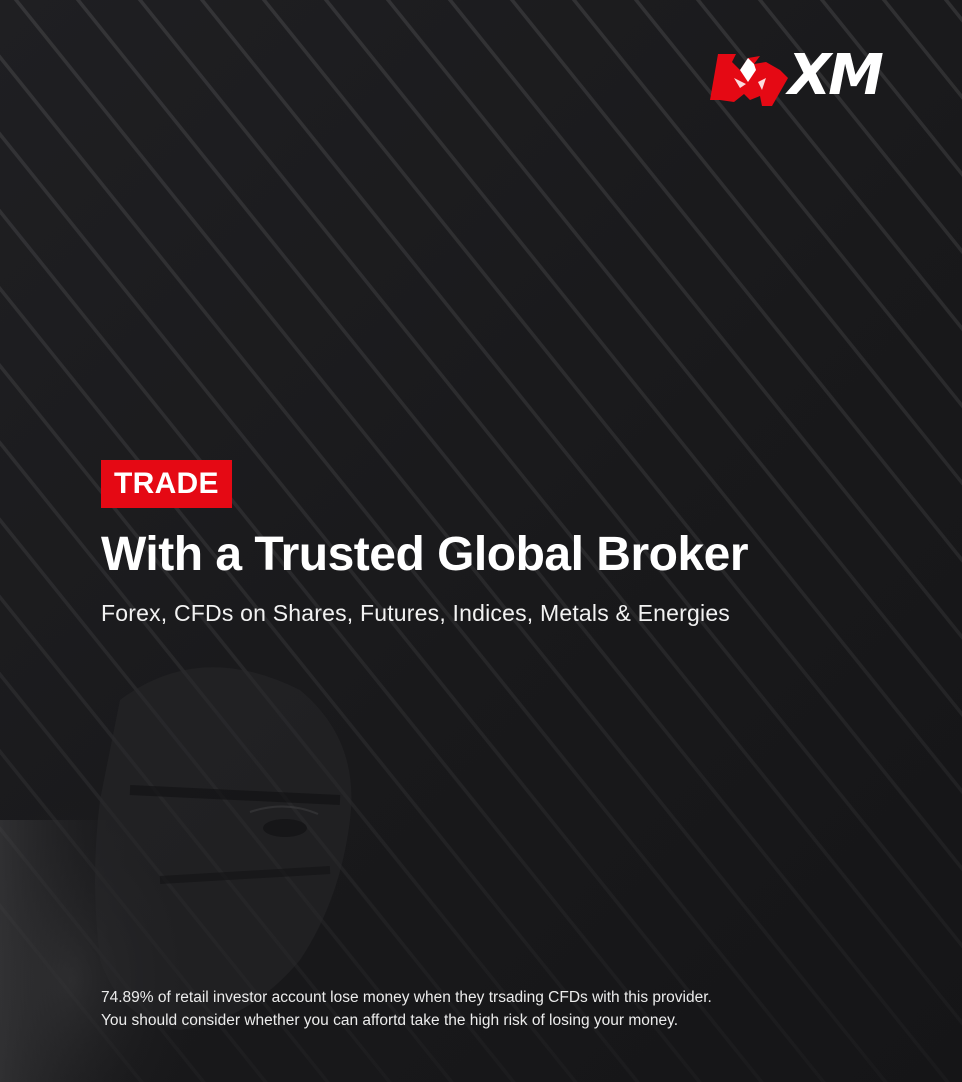 The height and width of the screenshot is (1082, 962). What do you see at coordinates (425, 554) in the screenshot?
I see `headline: With a Trusted Global Broker` at bounding box center [425, 554].